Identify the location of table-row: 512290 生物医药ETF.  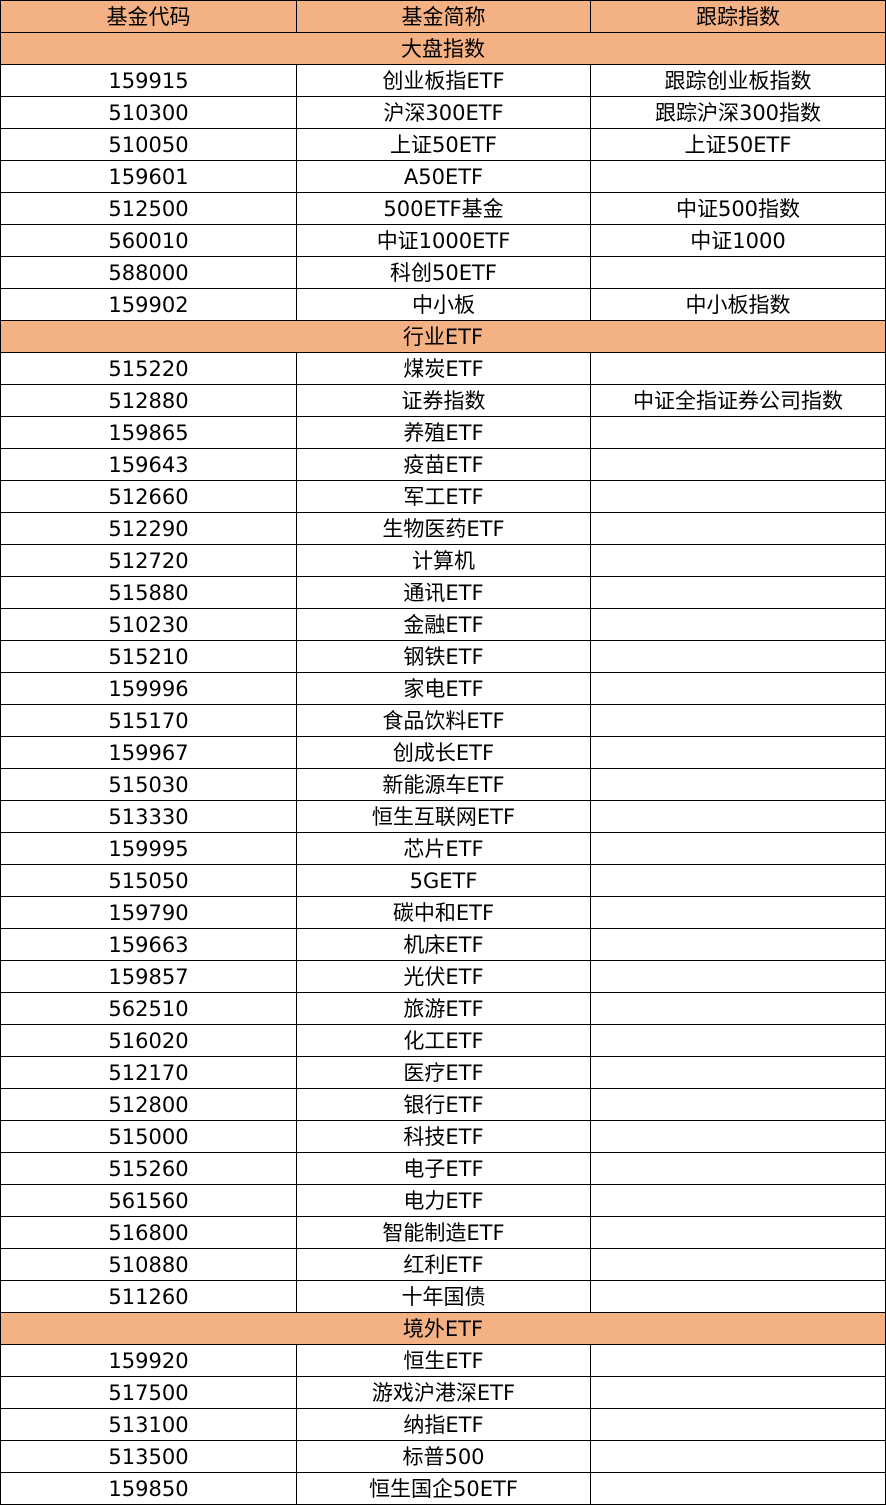
(443, 528).